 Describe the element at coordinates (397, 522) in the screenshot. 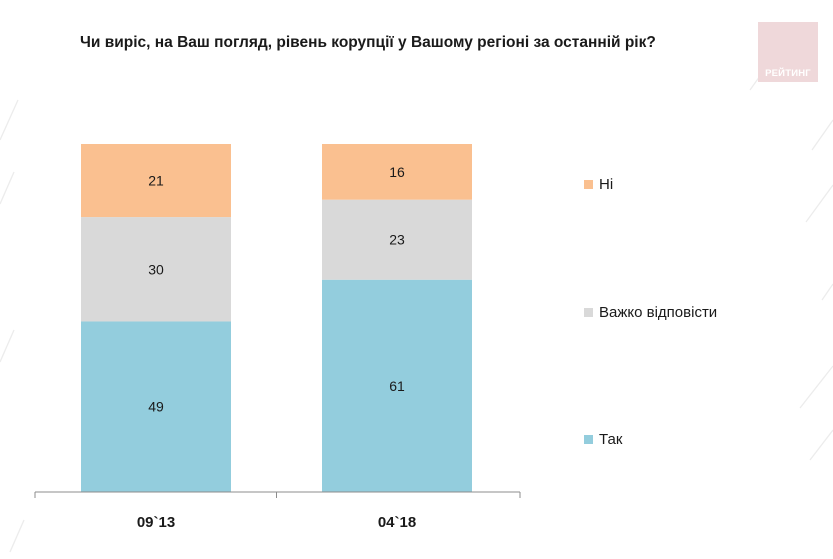

I see `x-tick-label: 04`18` at that location.